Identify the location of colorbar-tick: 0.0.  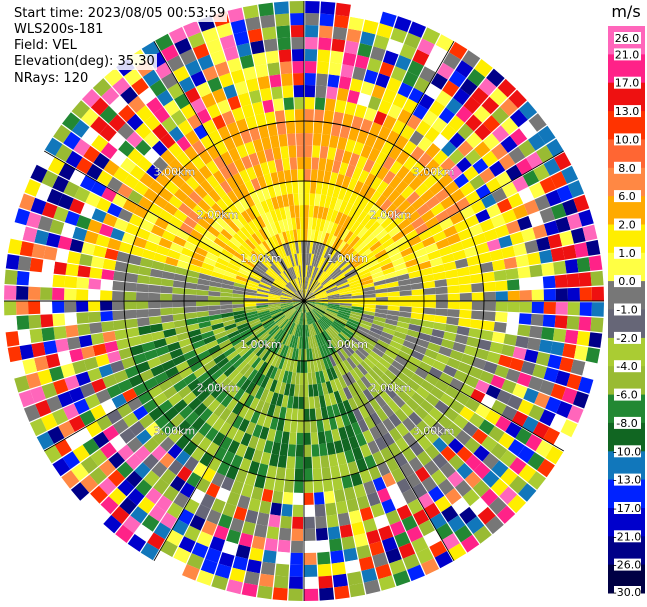
(627, 281).